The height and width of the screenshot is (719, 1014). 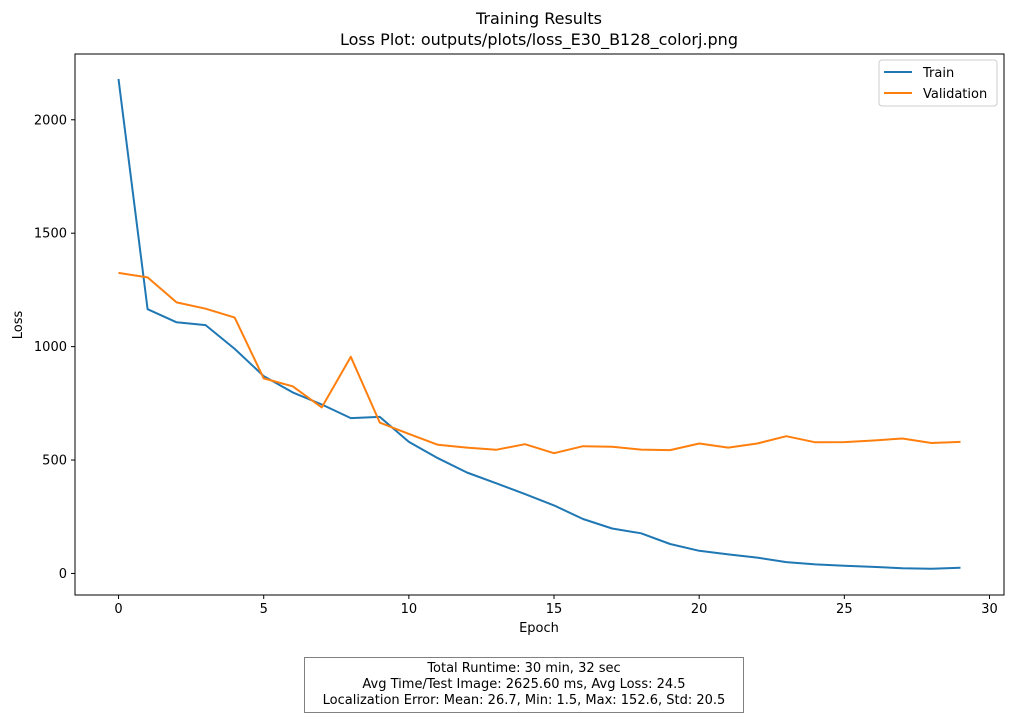 I want to click on y-tick-label: 2000, so click(x=50, y=120).